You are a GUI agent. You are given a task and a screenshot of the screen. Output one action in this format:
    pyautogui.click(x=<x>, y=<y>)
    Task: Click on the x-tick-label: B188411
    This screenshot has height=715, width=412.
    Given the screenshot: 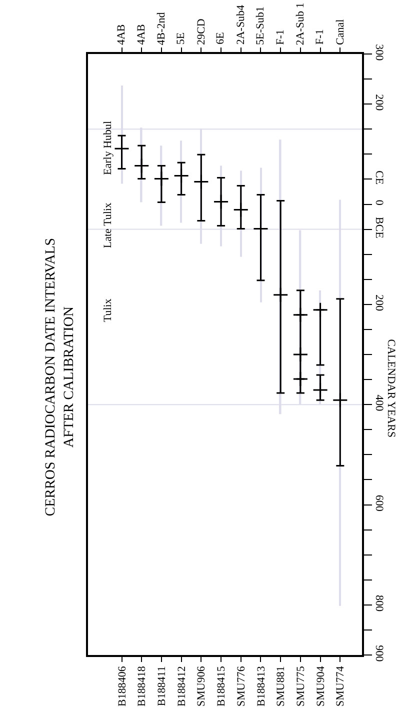 What is the action you would take?
    pyautogui.click(x=162, y=686)
    